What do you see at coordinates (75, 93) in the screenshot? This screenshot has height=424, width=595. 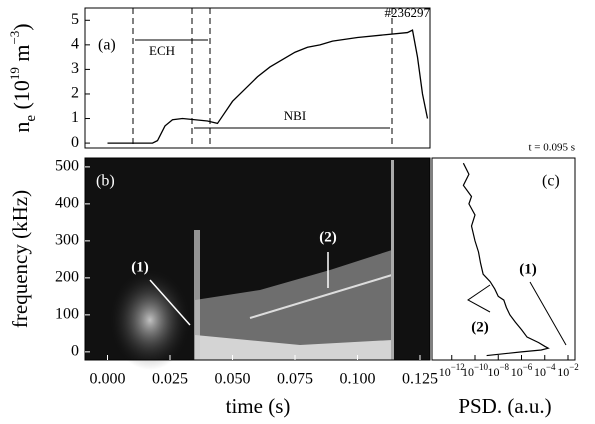 I see `y-tick-label: 2` at bounding box center [75, 93].